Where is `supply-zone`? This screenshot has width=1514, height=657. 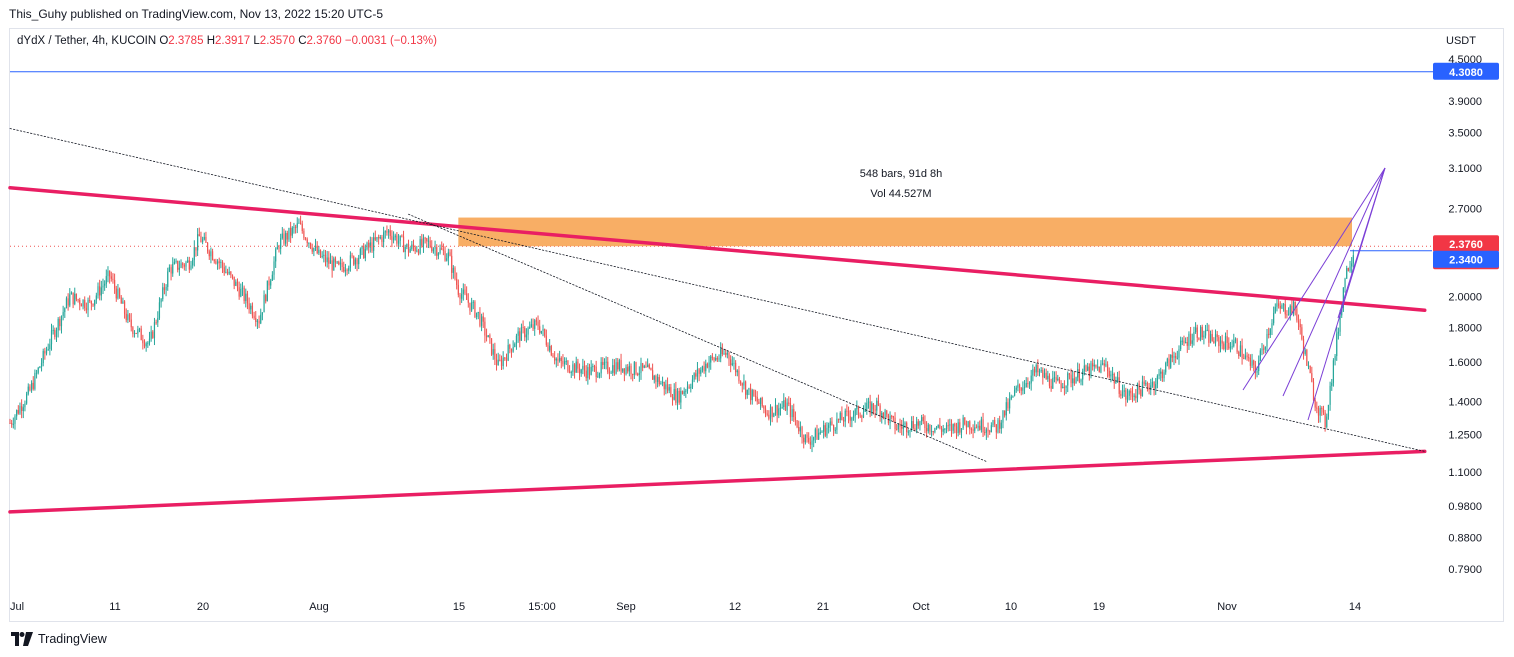
supply-zone is located at coordinates (905, 232).